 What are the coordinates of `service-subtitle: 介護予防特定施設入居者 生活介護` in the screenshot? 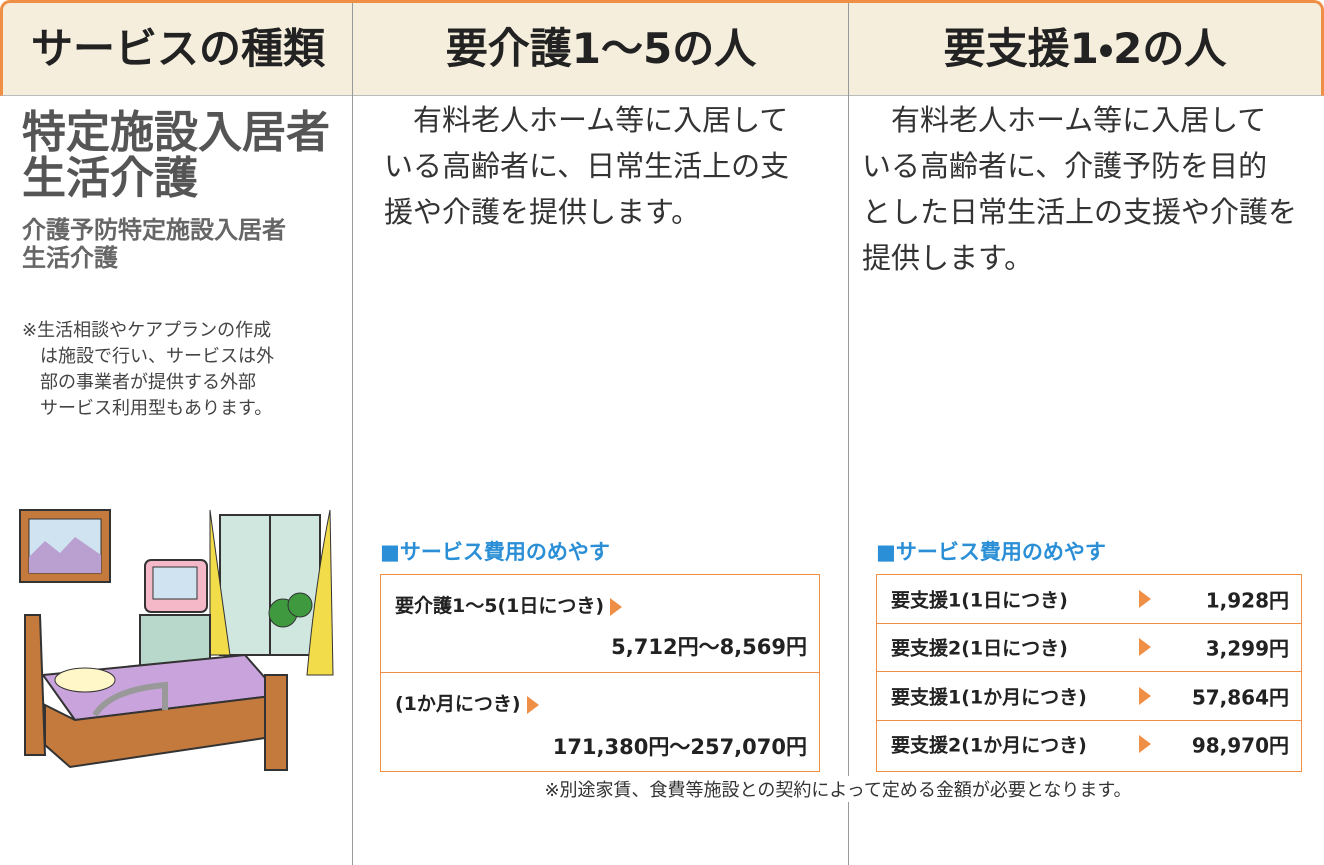 It's located at (154, 244).